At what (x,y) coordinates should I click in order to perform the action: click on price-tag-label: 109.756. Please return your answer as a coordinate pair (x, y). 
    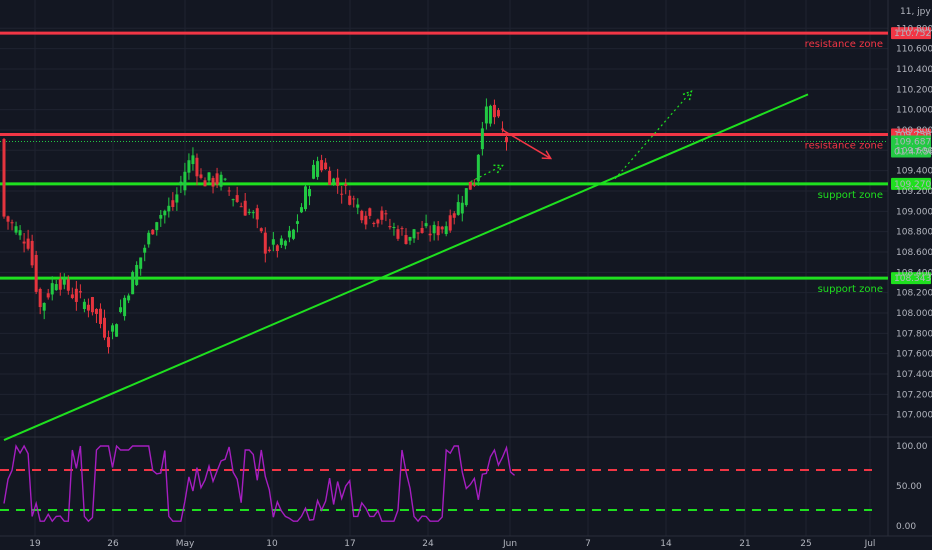
    Looking at the image, I should click on (912, 135).